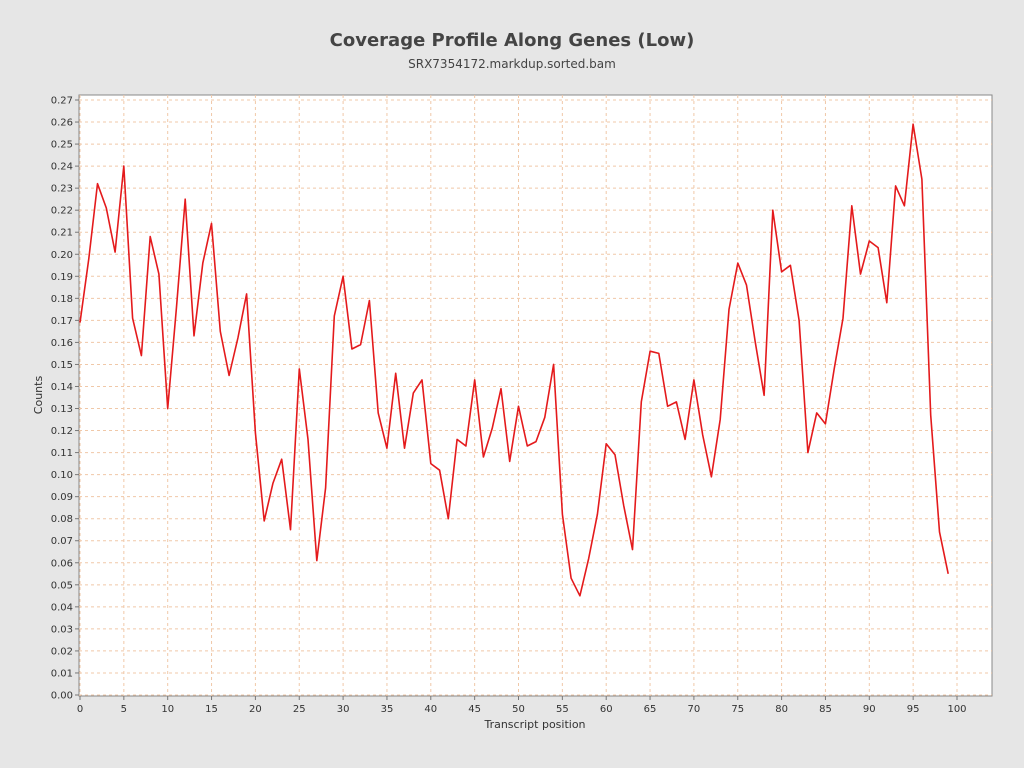  I want to click on x-tick-label: 15, so click(211, 709).